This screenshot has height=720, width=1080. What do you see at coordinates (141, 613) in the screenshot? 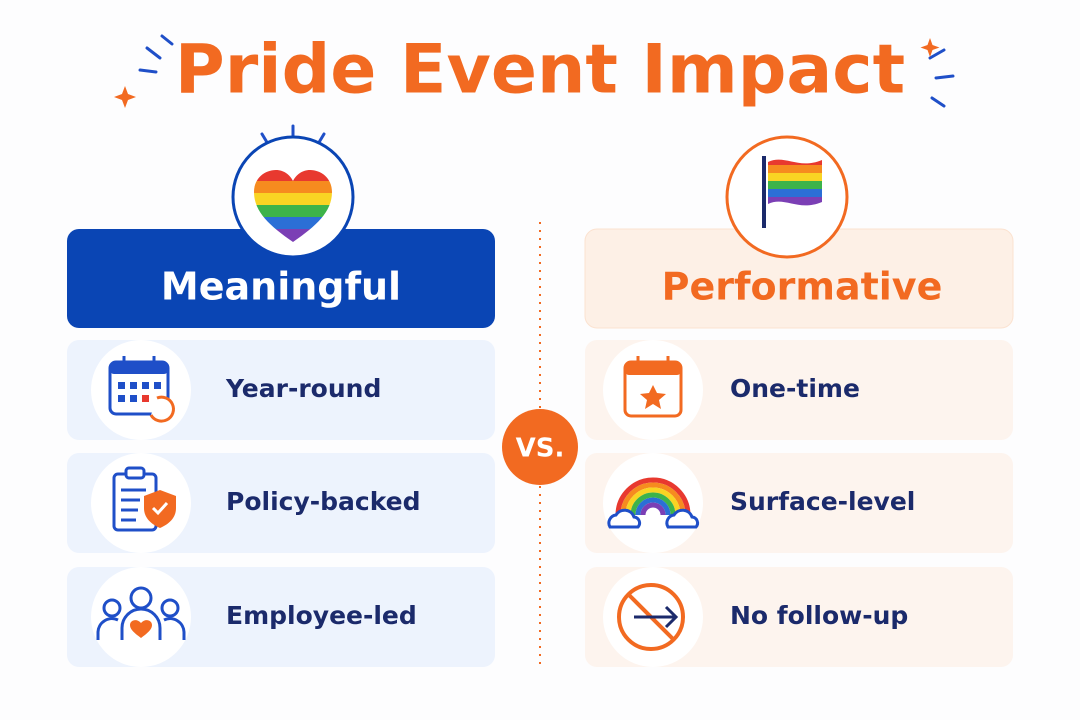
I see `people-icon` at bounding box center [141, 613].